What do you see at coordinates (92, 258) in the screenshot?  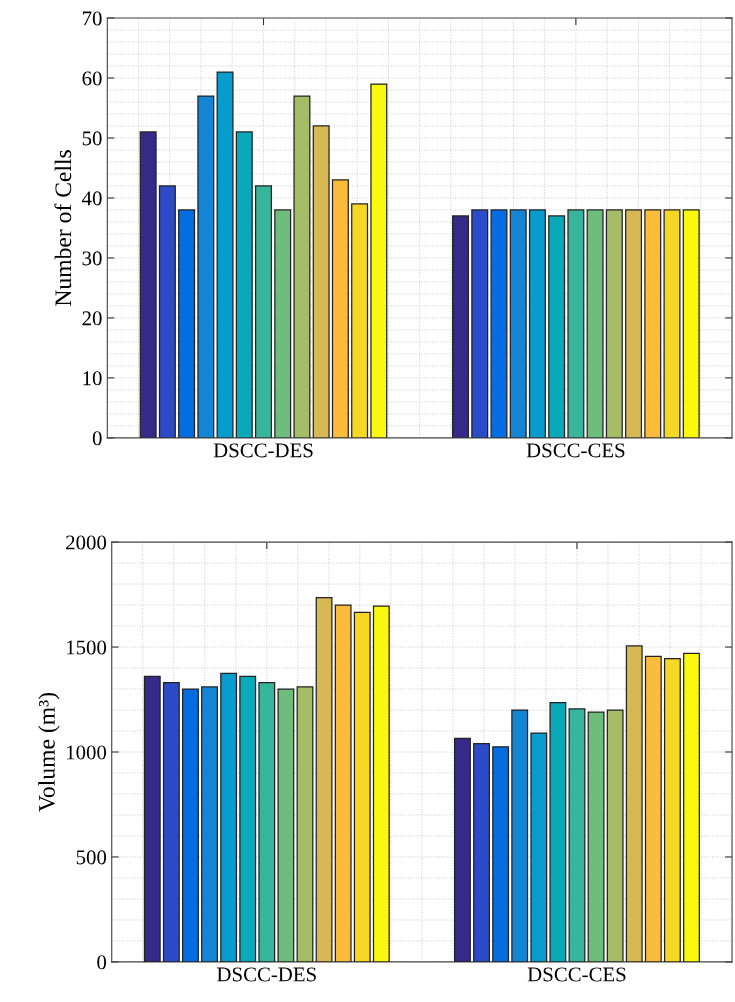 I see `y-tick-label: 30` at bounding box center [92, 258].